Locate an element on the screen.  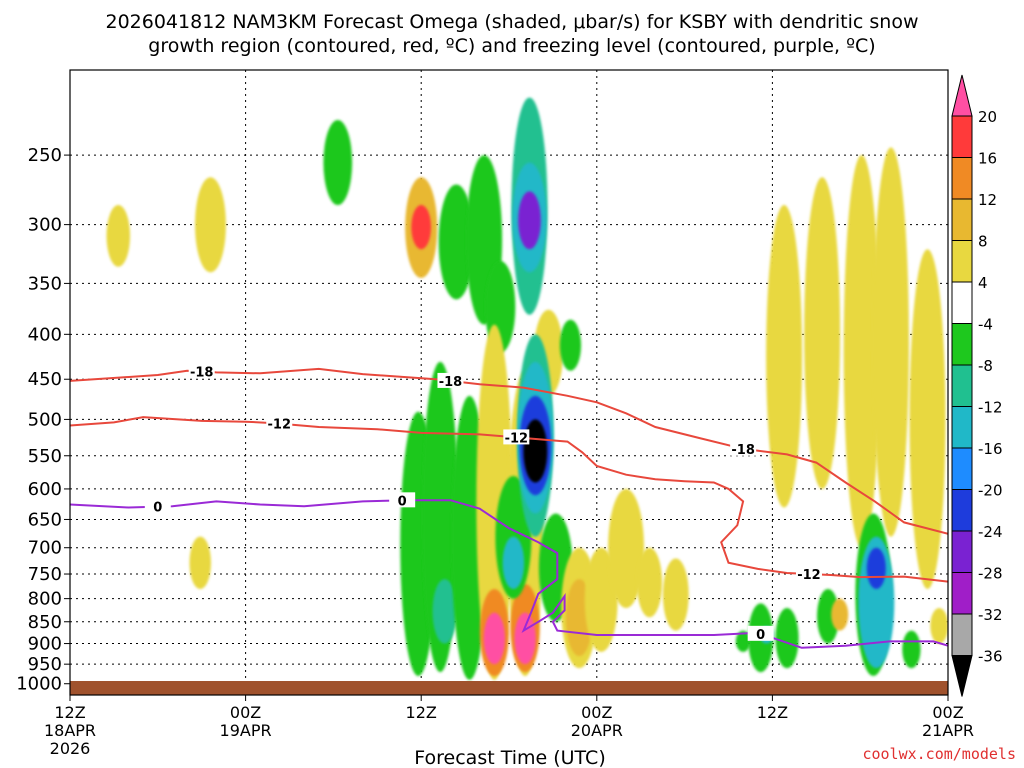
colorbar-label: -20 is located at coordinates (990, 491).